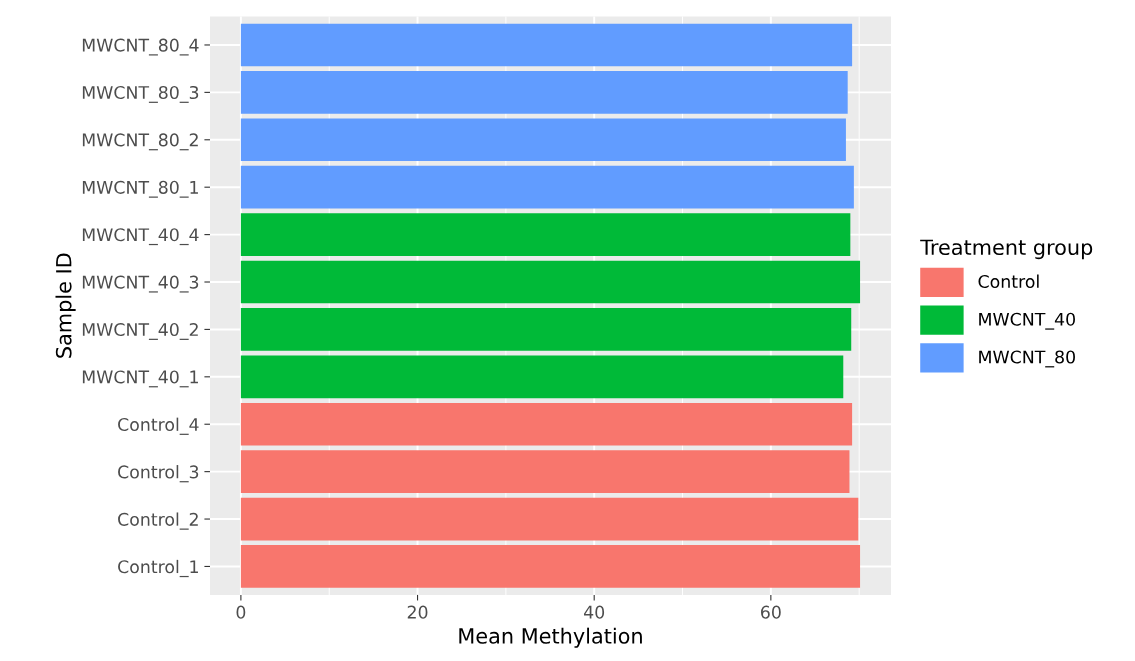 The image size is (1135, 661). I want to click on legend-label: Control, so click(1008, 281).